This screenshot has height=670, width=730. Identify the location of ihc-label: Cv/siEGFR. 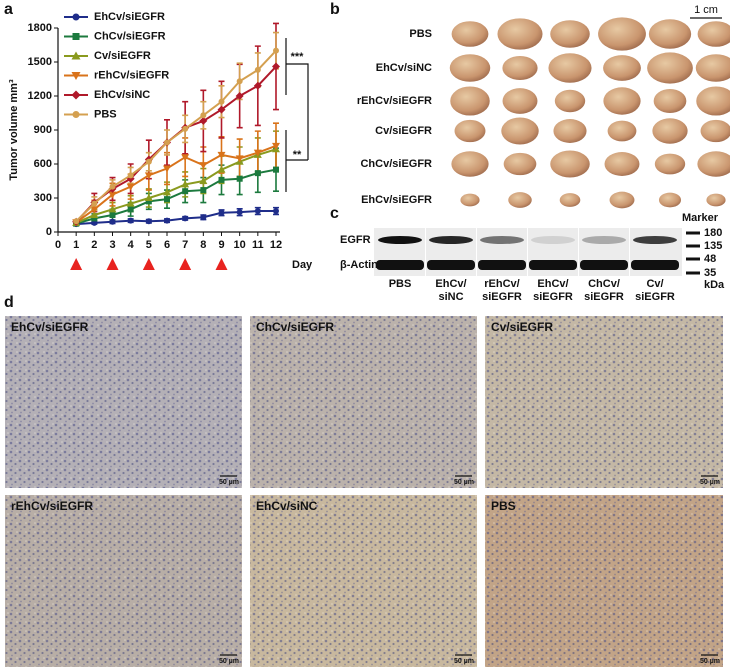
(522, 327).